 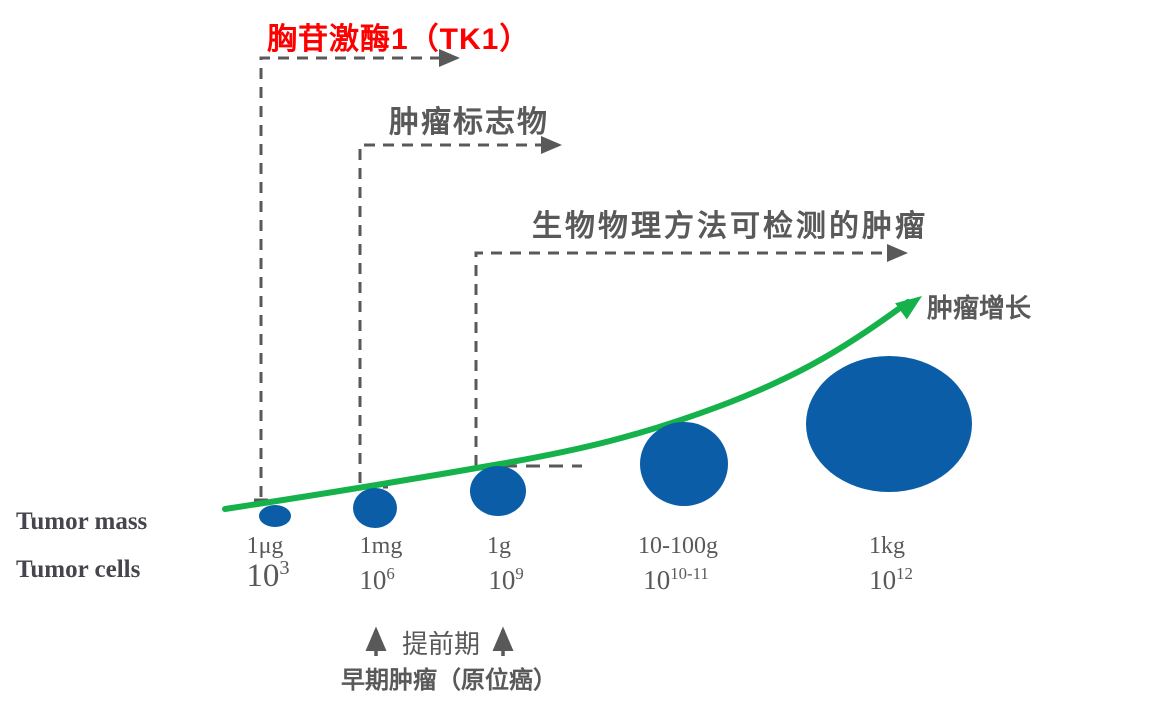 I want to click on cells-exponent: 9, so click(x=519, y=573).